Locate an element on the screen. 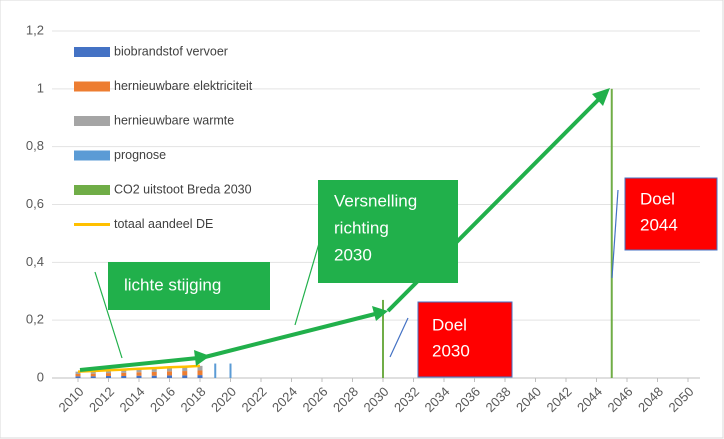 The height and width of the screenshot is (439, 724). legend-label: CO2 uitstoot Breda 2030 is located at coordinates (183, 189).